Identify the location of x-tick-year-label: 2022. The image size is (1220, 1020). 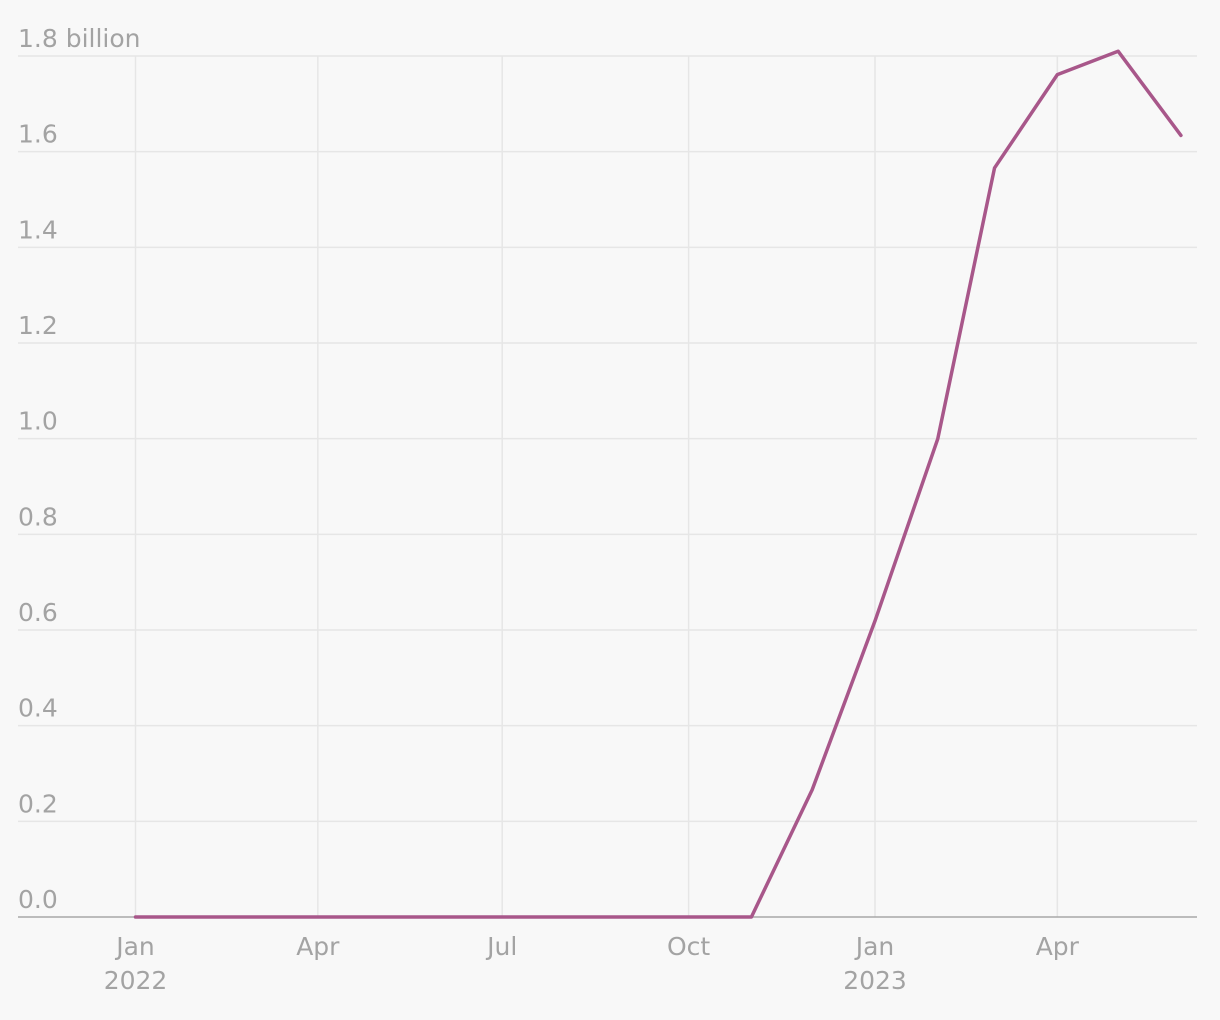
(136, 980).